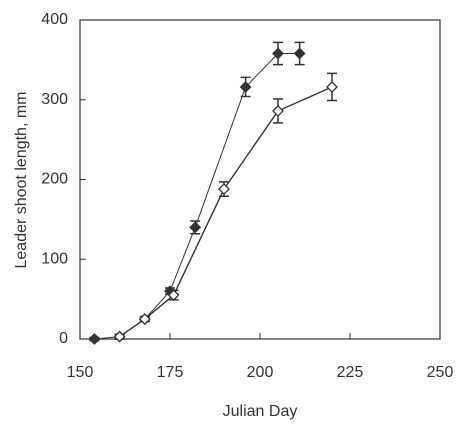 The width and height of the screenshot is (464, 429). Describe the element at coordinates (260, 411) in the screenshot. I see `x-axis-title: Julian Day` at that location.